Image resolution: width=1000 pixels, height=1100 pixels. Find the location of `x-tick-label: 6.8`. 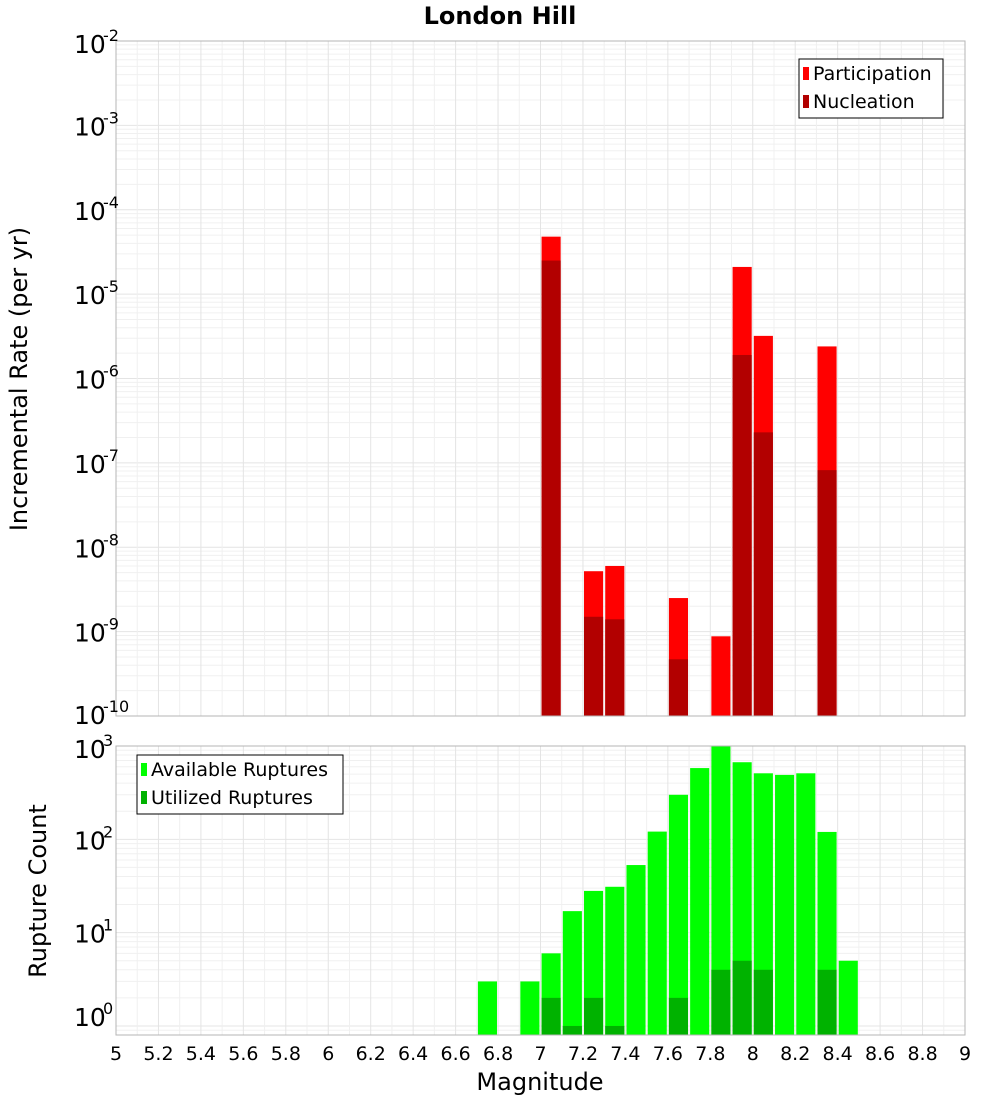

x-tick-label: 6.8 is located at coordinates (498, 1054).